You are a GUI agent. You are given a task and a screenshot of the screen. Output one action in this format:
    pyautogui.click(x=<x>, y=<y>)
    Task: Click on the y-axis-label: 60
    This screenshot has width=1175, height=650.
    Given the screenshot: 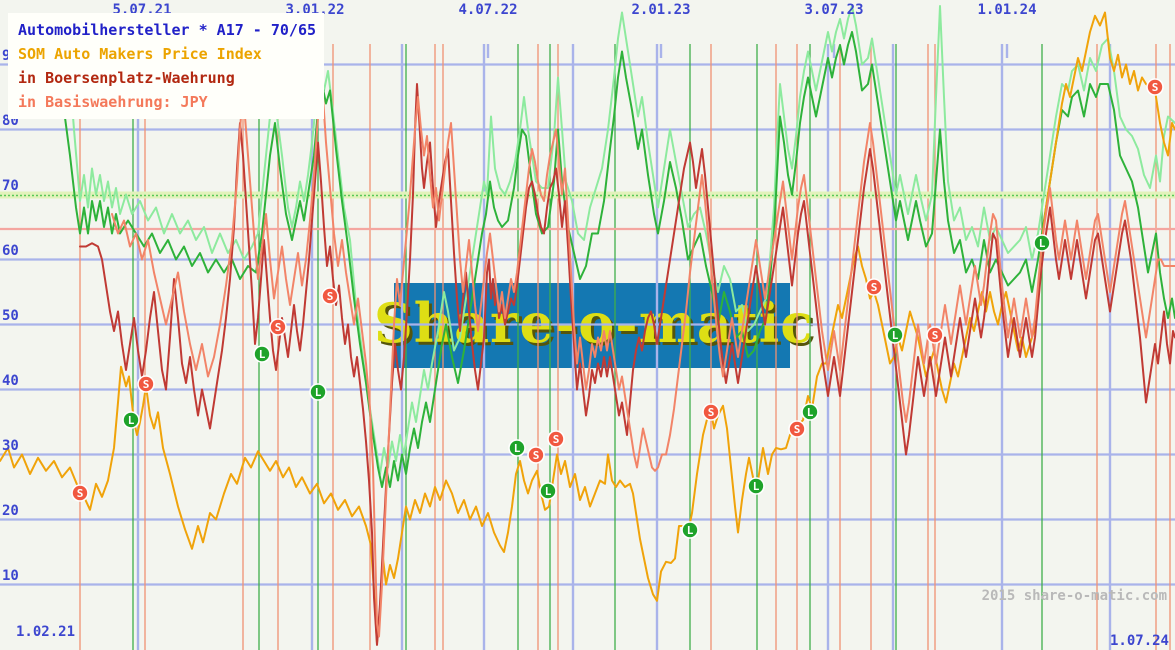 What is the action you would take?
    pyautogui.click(x=10, y=250)
    